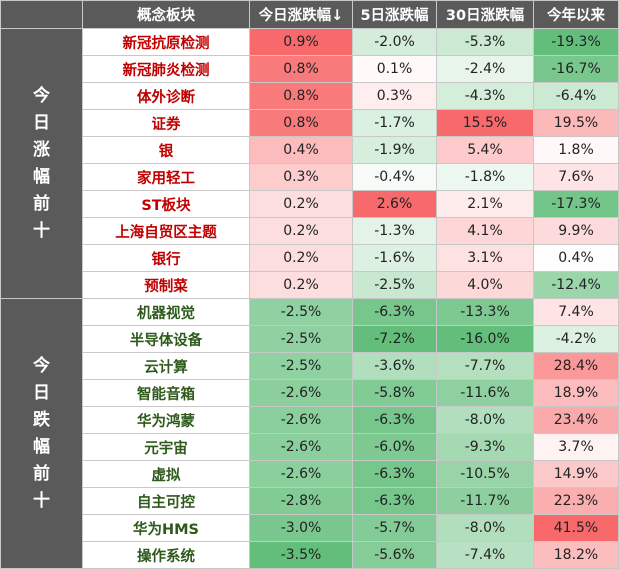 The height and width of the screenshot is (569, 619). I want to click on ytd-change-cell: 1.8%, so click(576, 150).